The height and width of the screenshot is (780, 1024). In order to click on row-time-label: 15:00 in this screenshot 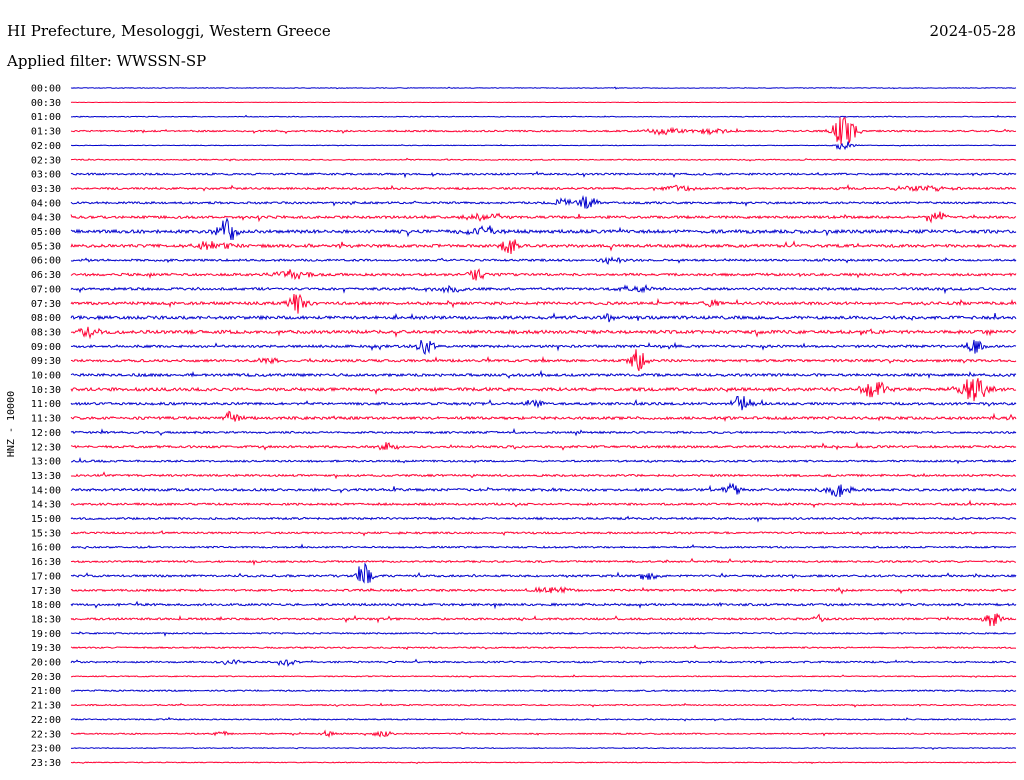, I will do `click(46, 519)`.